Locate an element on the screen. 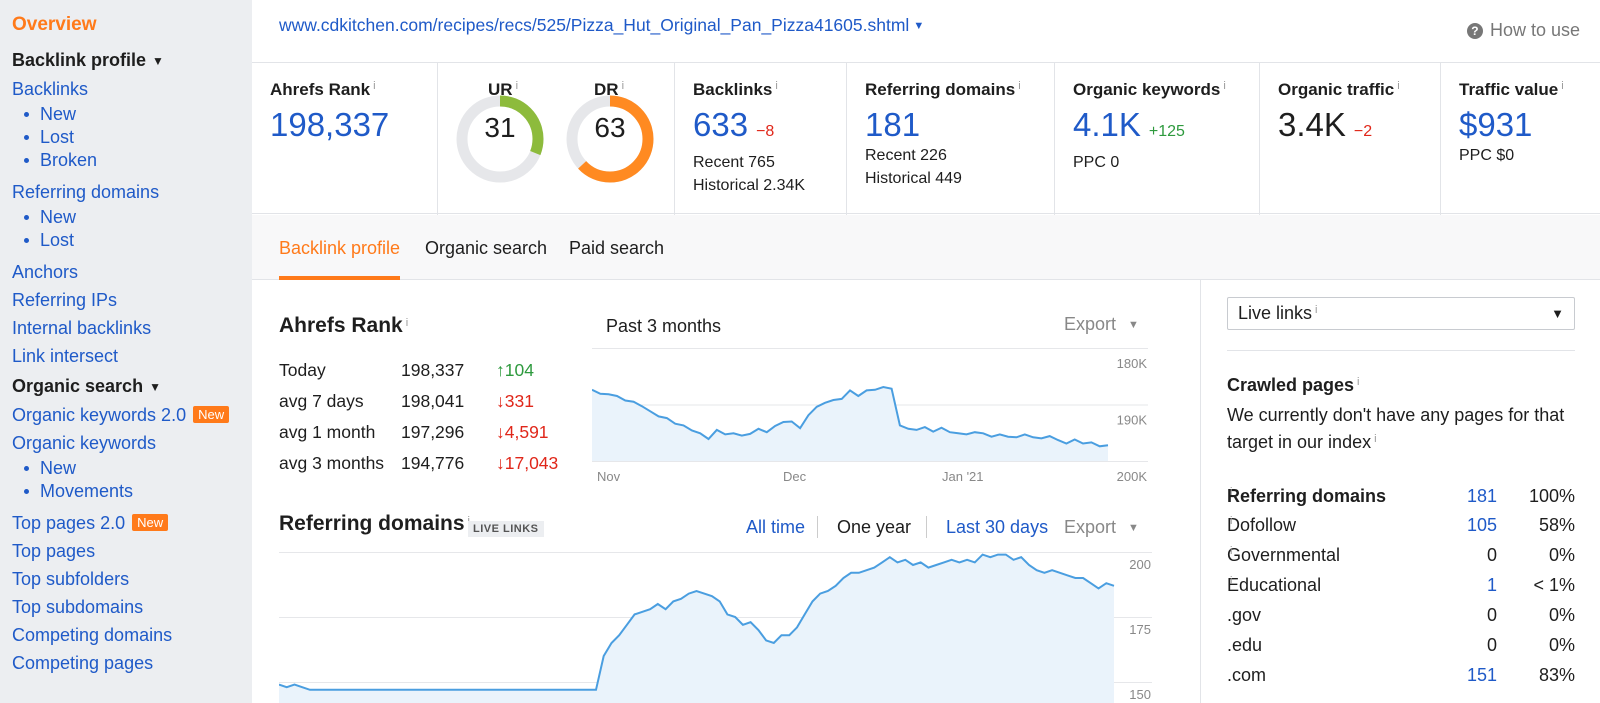 The height and width of the screenshot is (703, 1600). section-title-text: Referring domains is located at coordinates (372, 523).